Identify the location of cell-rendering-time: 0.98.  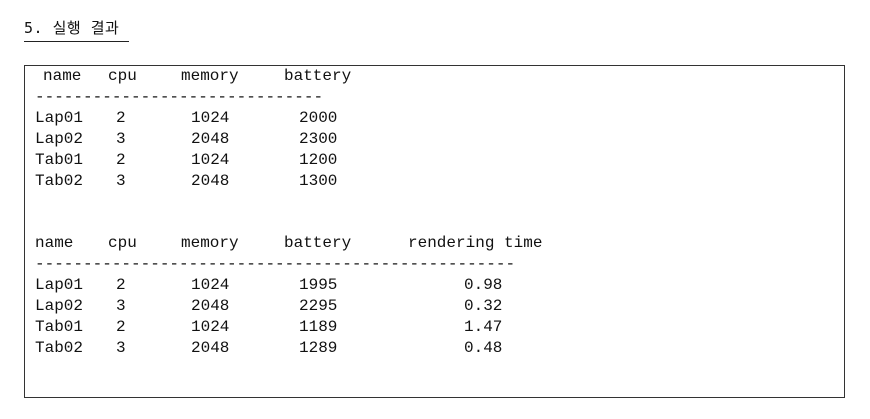
(483, 285).